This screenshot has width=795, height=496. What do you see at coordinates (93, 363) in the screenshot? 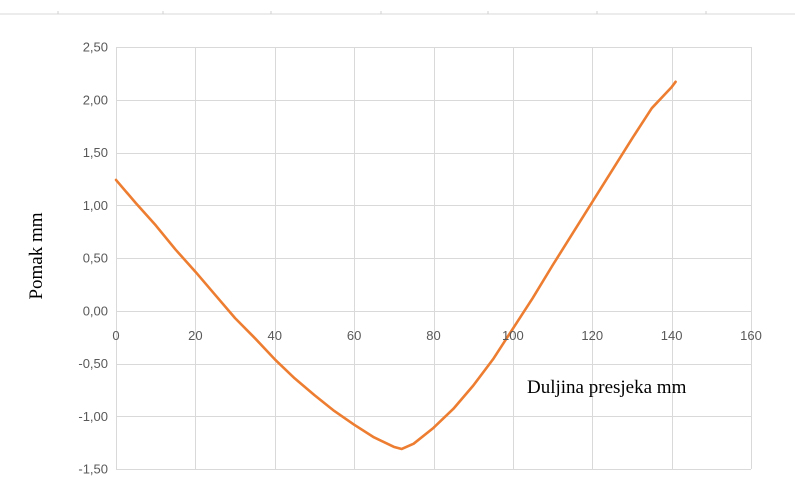
I see `y-tick-label: -0,50` at bounding box center [93, 363].